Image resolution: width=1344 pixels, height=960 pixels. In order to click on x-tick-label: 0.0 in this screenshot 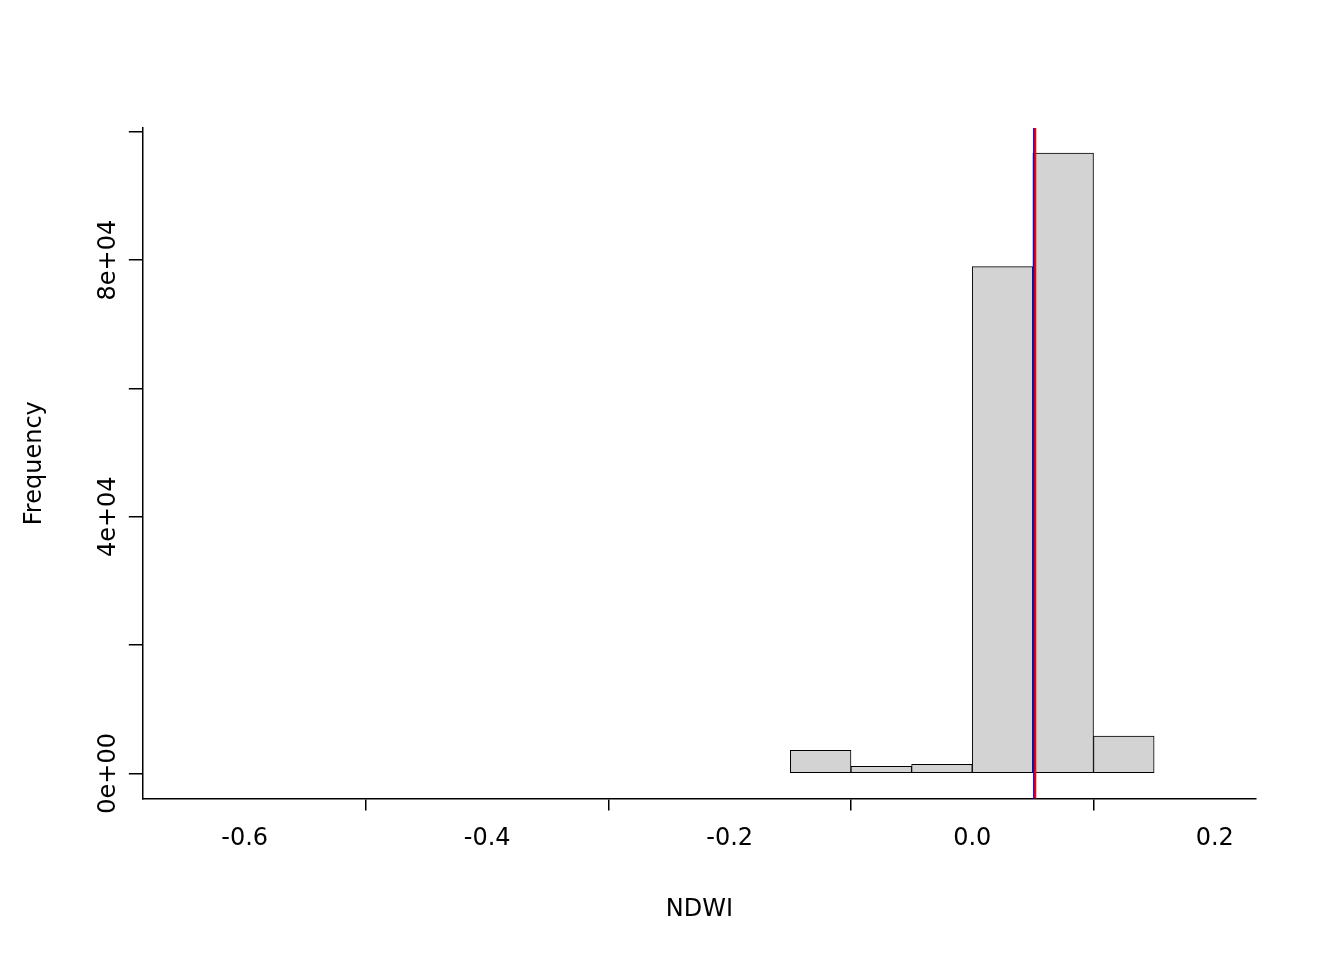, I will do `click(972, 837)`.